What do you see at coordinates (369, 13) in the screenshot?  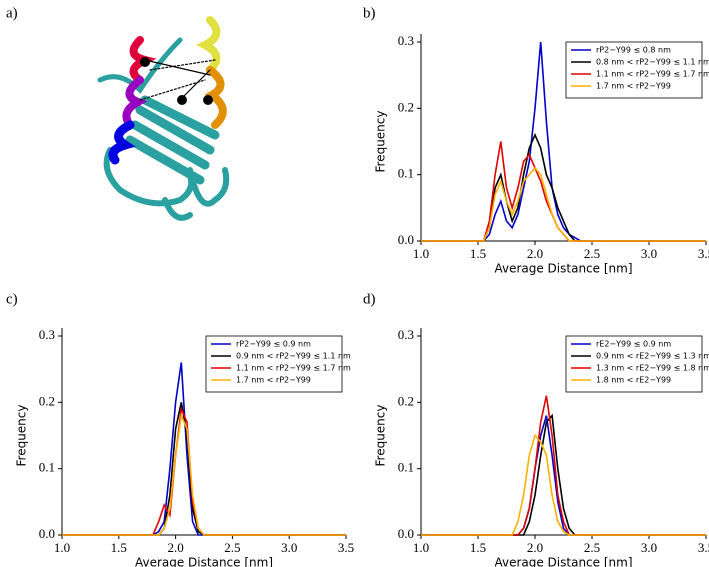 I see `panel-label: b)` at bounding box center [369, 13].